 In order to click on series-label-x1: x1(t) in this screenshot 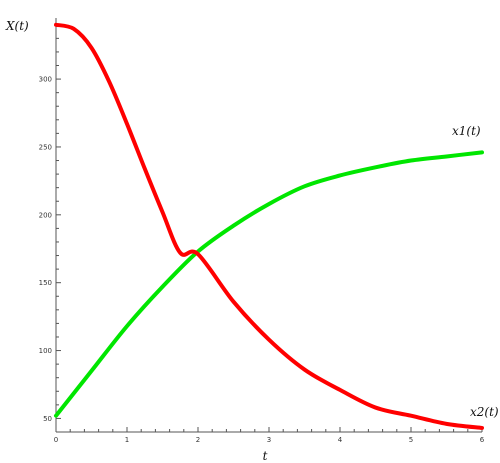, I will do `click(466, 131)`.